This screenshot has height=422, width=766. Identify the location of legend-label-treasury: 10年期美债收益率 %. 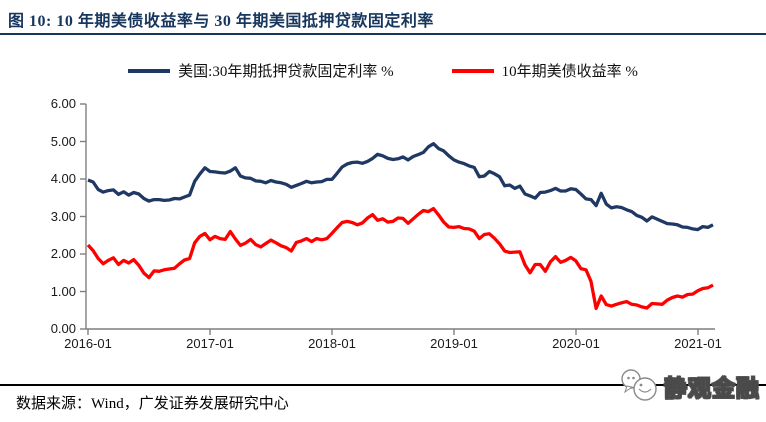
(569, 72).